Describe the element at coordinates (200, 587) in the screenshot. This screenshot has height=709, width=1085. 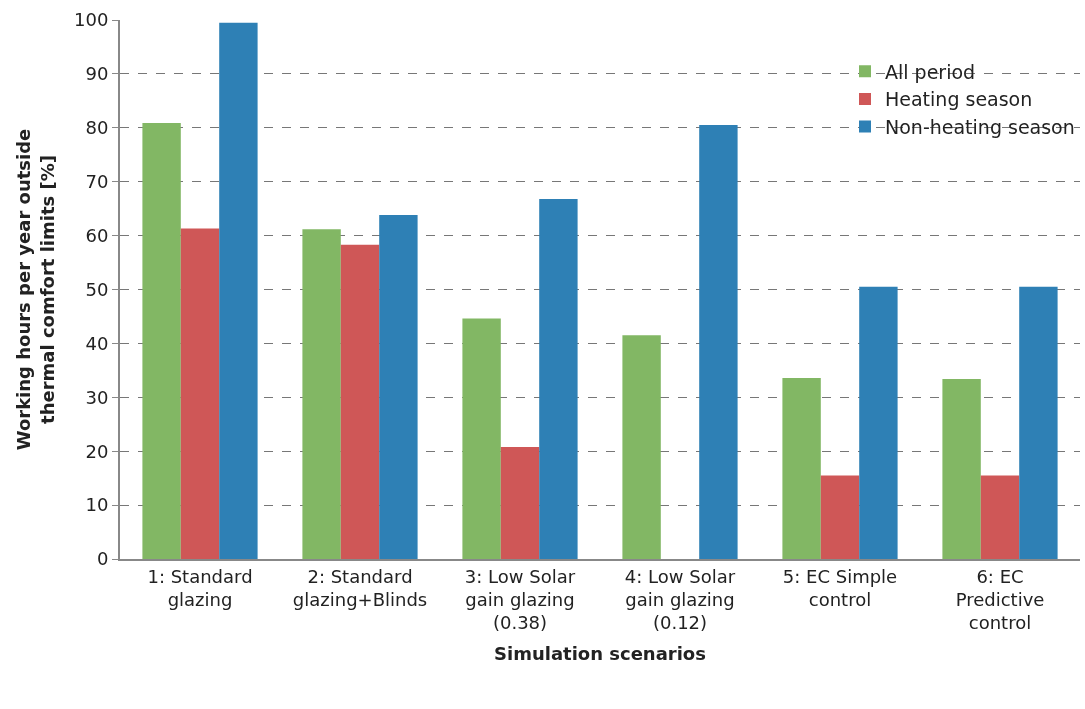
I see `x-tick-label: 1: Standard glazing` at that location.